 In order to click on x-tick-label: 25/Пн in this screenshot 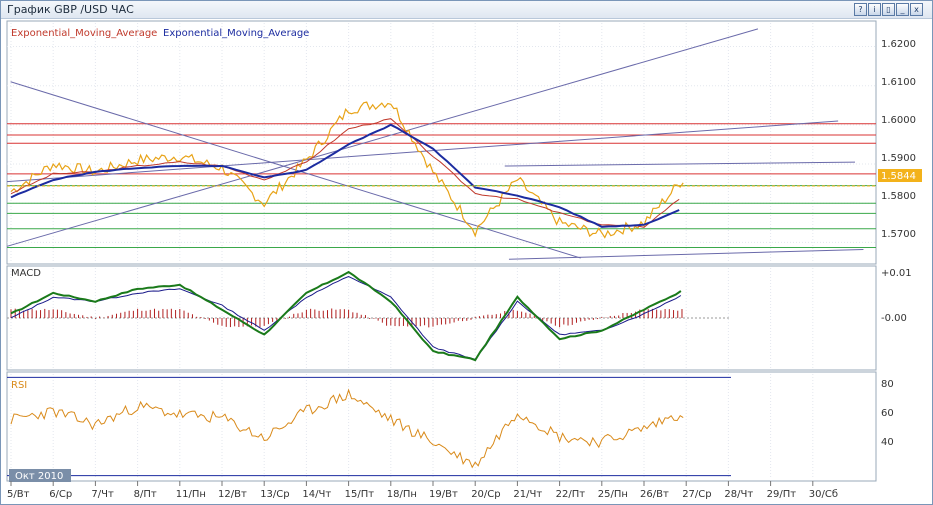, I will do `click(613, 494)`.